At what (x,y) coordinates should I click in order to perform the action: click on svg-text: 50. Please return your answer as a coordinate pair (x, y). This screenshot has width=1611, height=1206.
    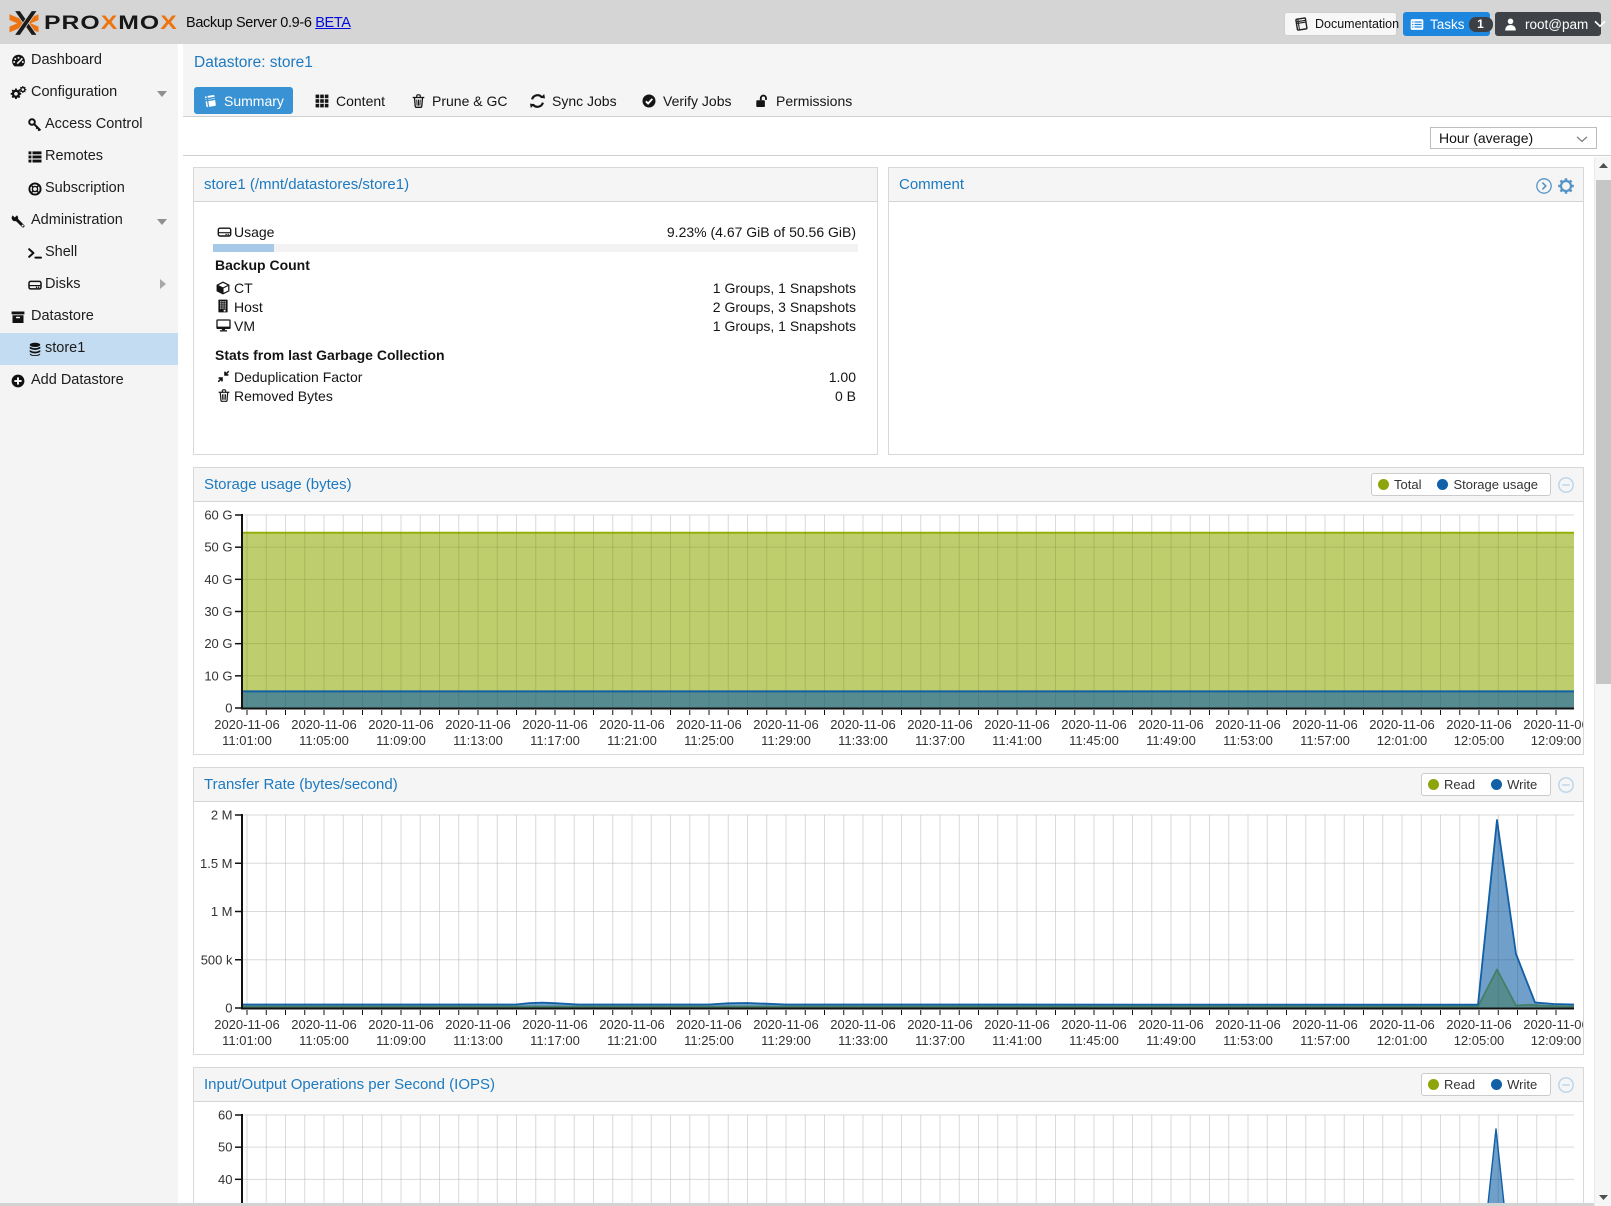
    Looking at the image, I should click on (225, 1147).